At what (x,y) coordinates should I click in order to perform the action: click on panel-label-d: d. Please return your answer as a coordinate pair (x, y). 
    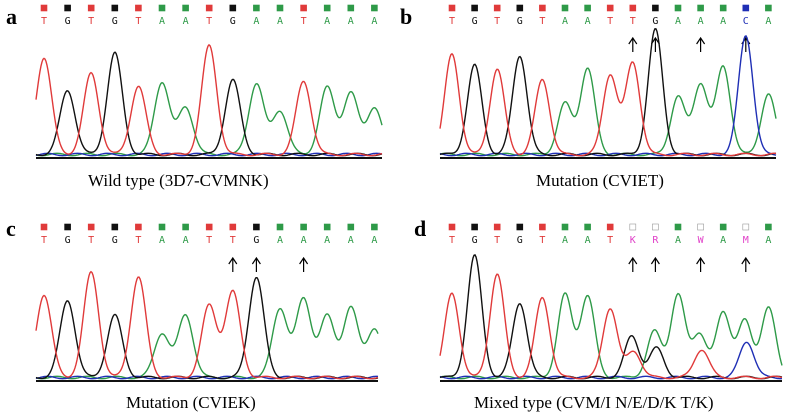
    Looking at the image, I should click on (420, 228).